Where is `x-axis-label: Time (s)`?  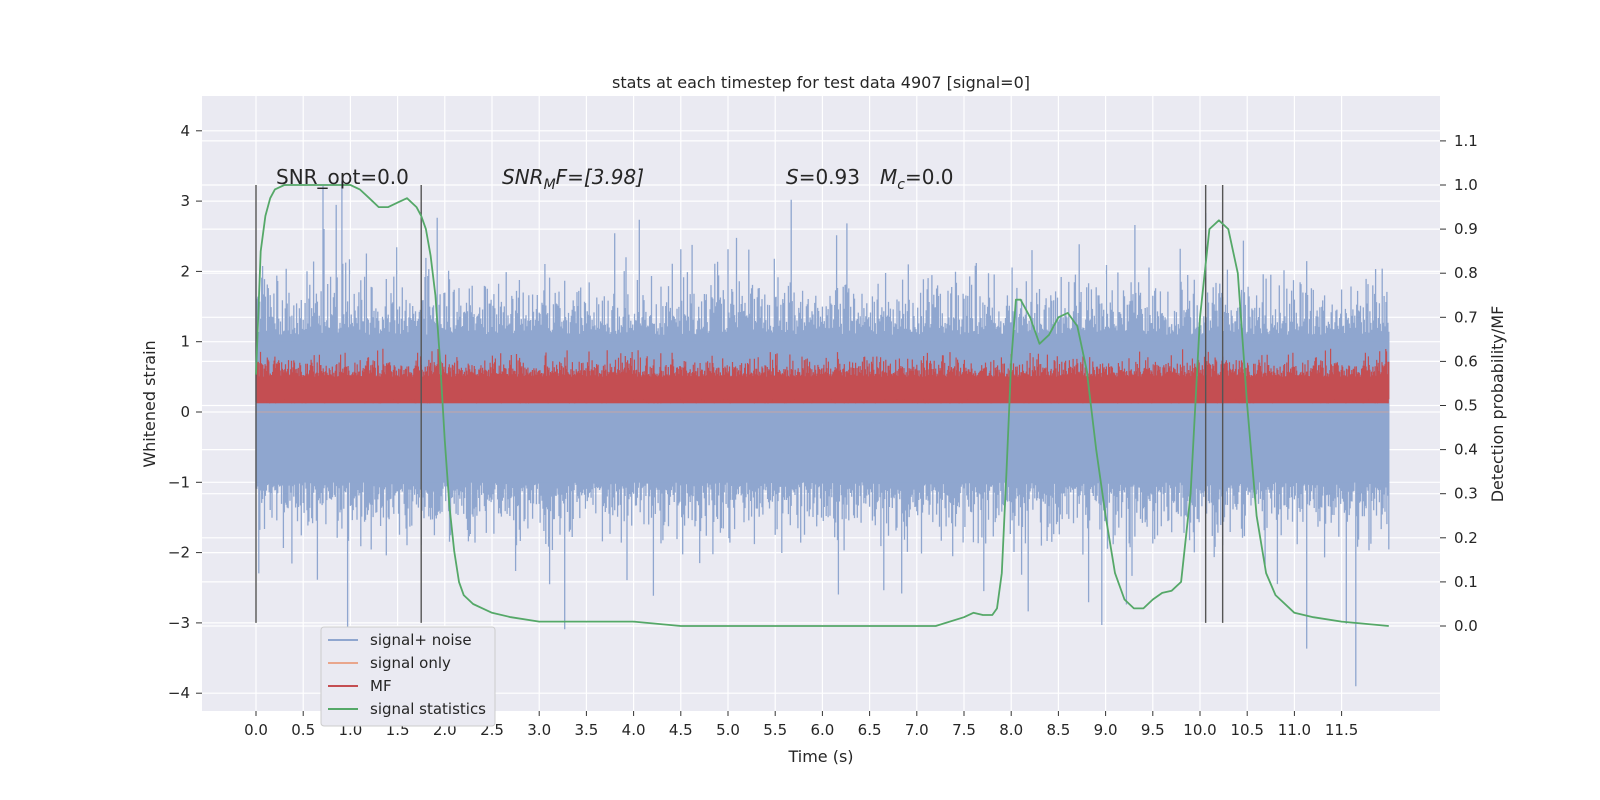
x-axis-label: Time (s) is located at coordinates (820, 756).